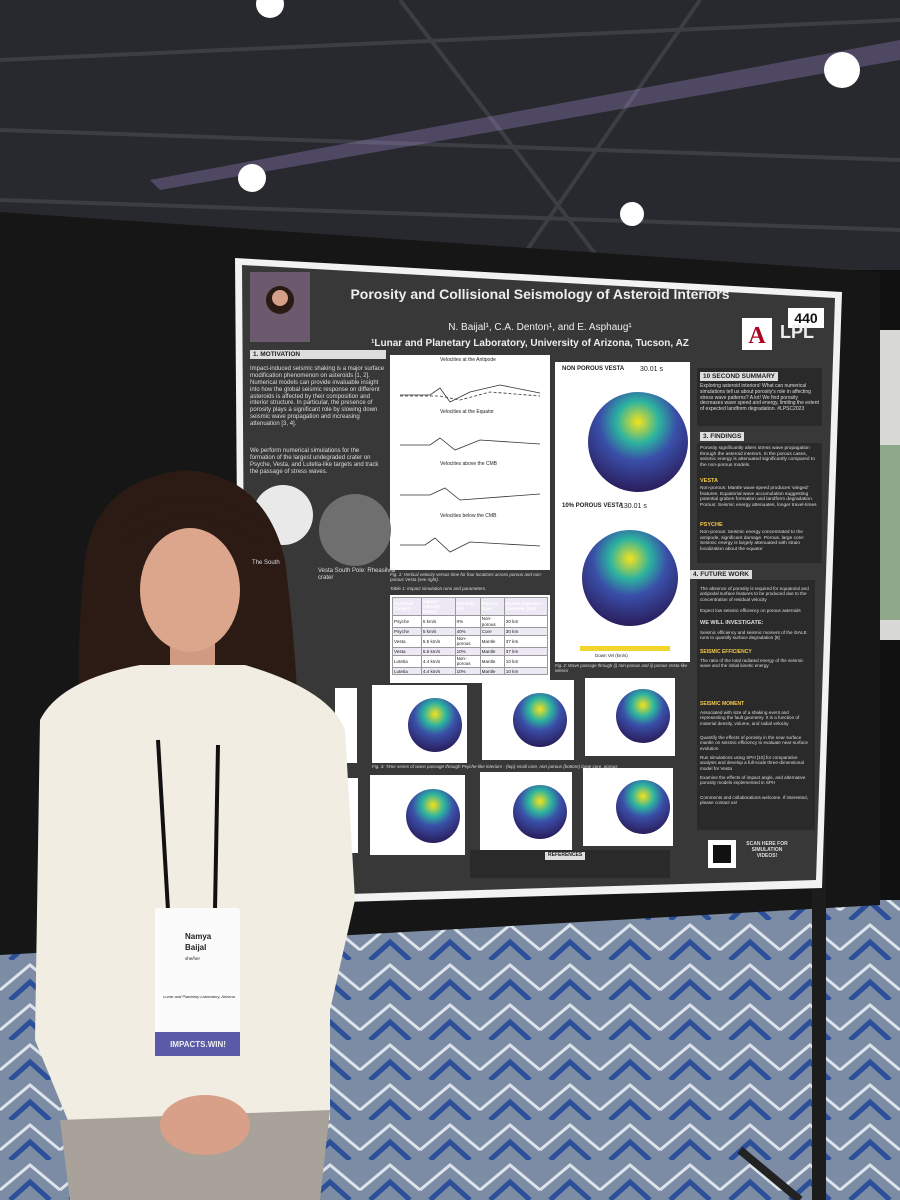  What do you see at coordinates (709, 481) in the screenshot?
I see `subheading: VESTA` at bounding box center [709, 481].